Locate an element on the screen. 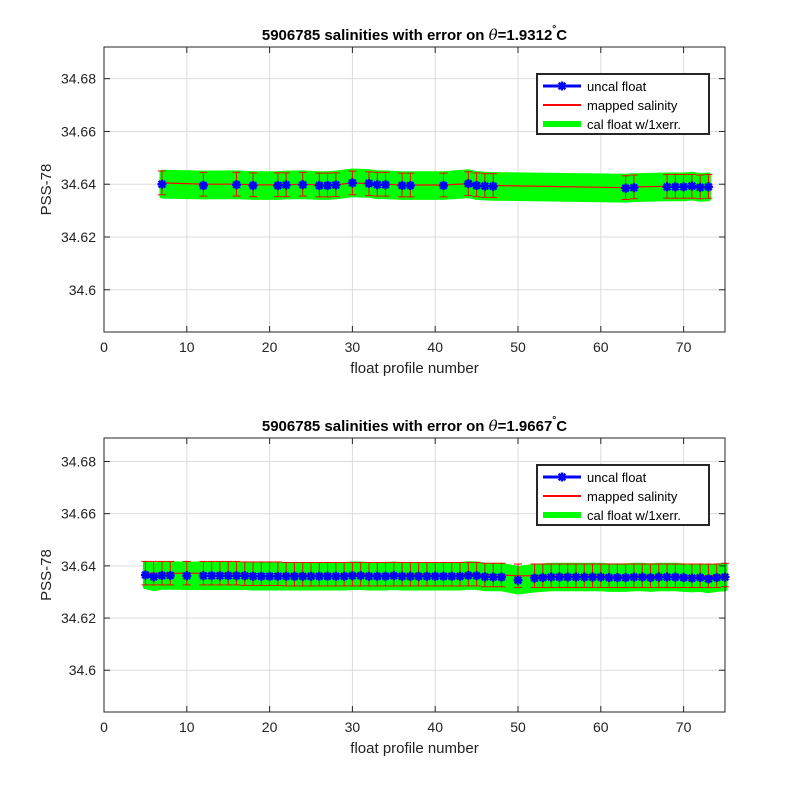  y-tick-label: 34.64 is located at coordinates (78, 566).